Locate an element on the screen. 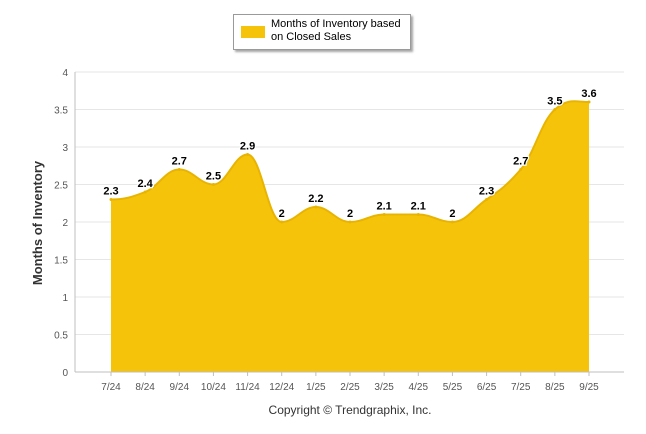  x-tick-label: 12/24 is located at coordinates (281, 387).